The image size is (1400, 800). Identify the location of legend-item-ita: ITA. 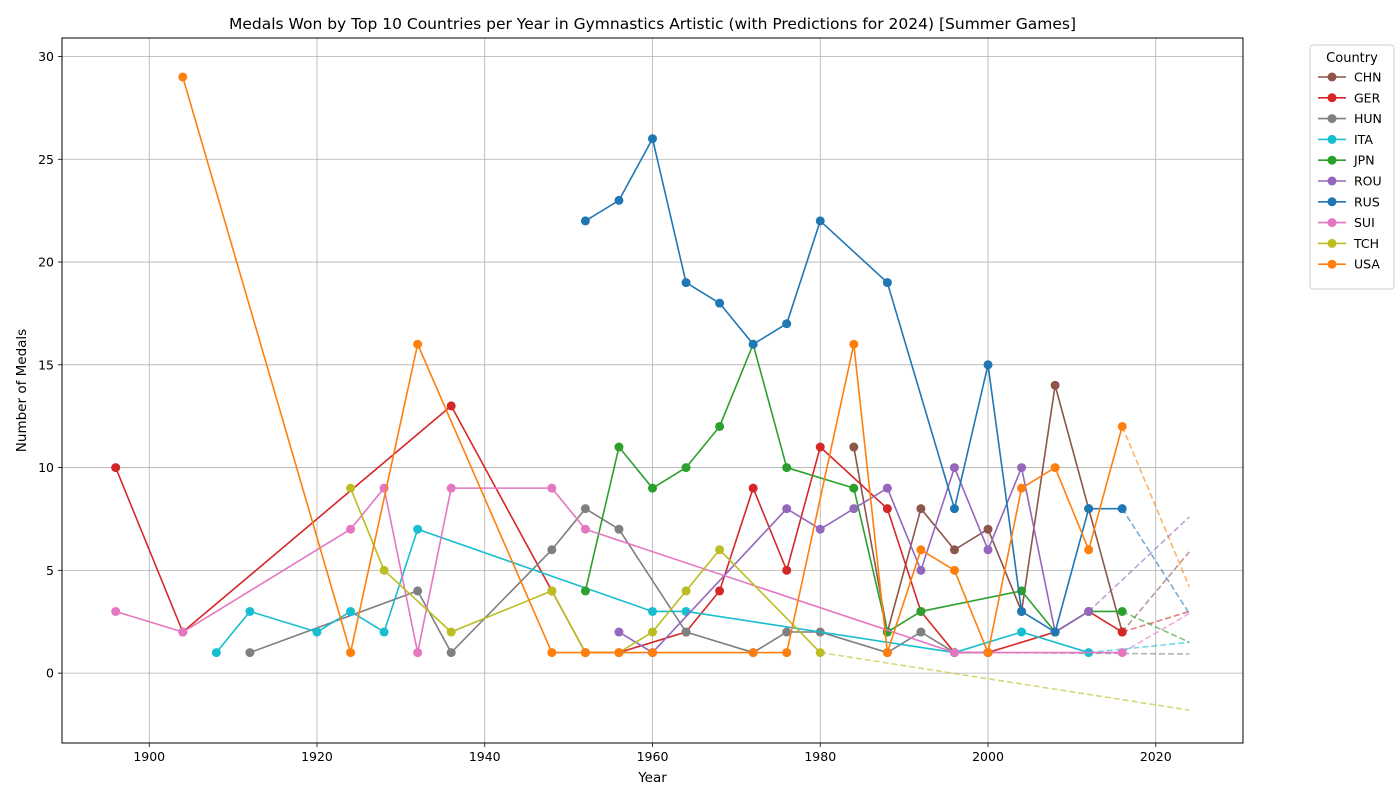
(1345, 139).